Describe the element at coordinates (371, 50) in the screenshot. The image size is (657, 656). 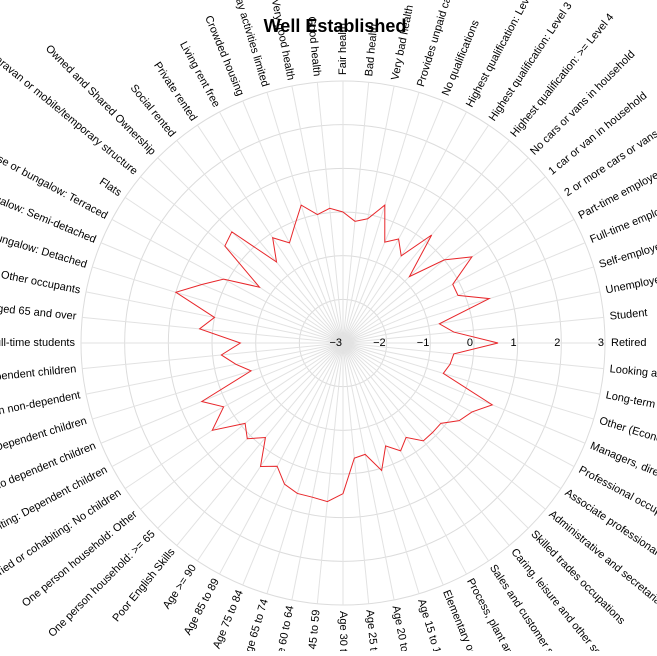
I see `category-label: Bad health` at that location.